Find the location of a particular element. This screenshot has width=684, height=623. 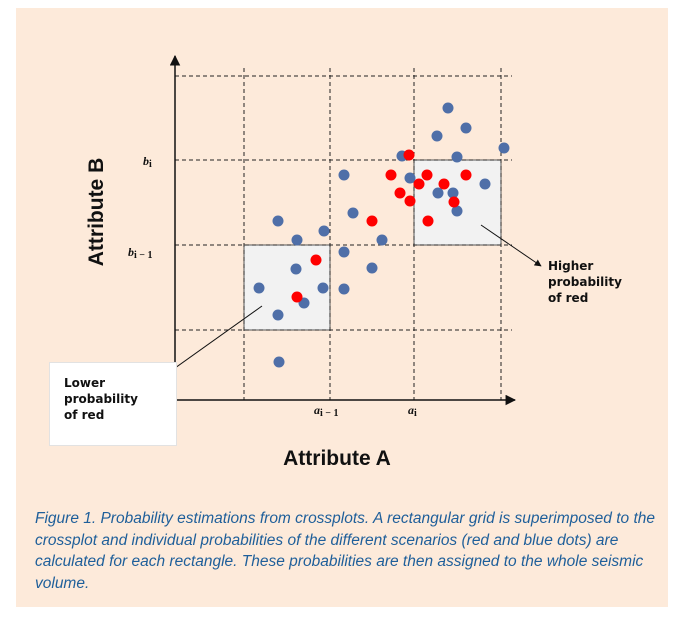

y-tick-label-bi-minus-1: bi − 1 is located at coordinates (140, 253).